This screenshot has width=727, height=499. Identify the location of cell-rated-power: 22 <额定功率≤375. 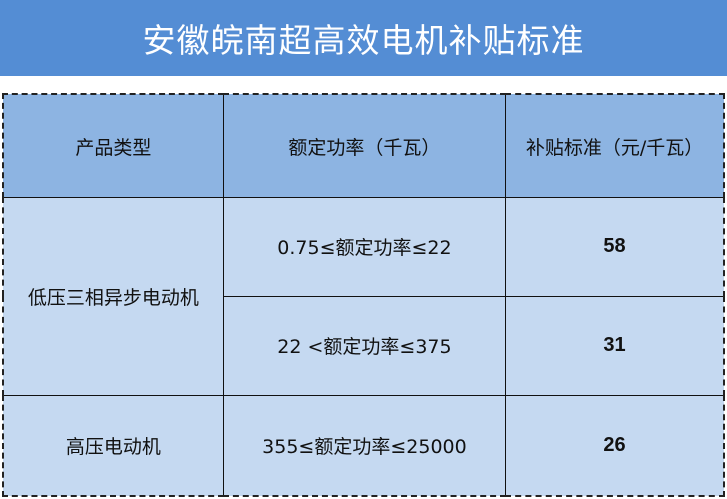
(364, 345).